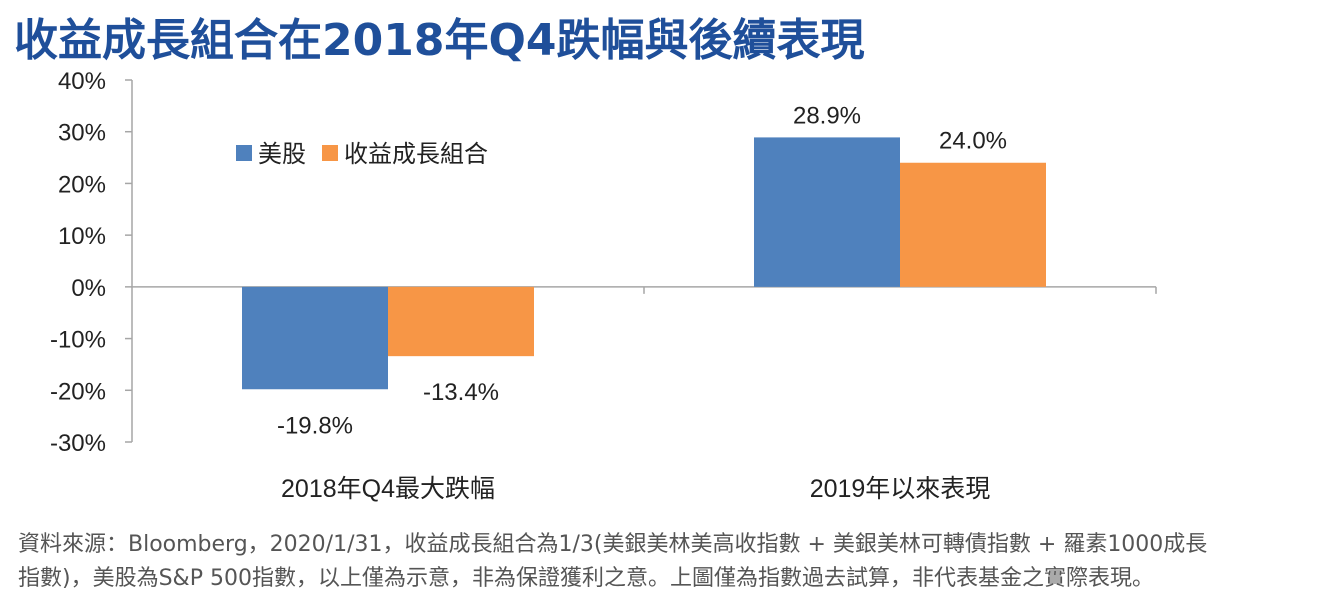 This screenshot has width=1334, height=604. Describe the element at coordinates (82, 133) in the screenshot. I see `y-tick-label: 30%` at that location.